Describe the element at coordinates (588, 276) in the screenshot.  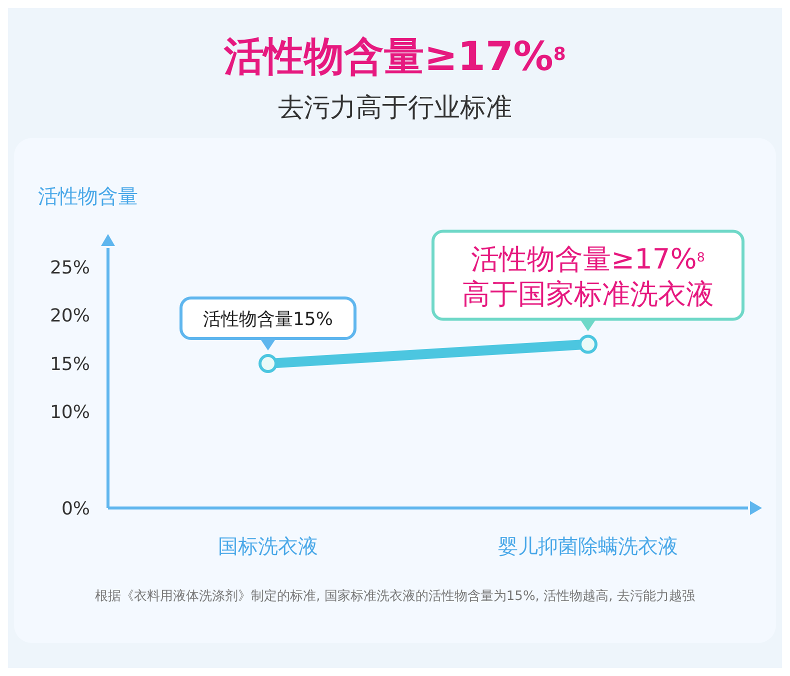
I see `annotation: 活性物含量≥17%$^{8}$ 高于国家标准洗衣液` at that location.